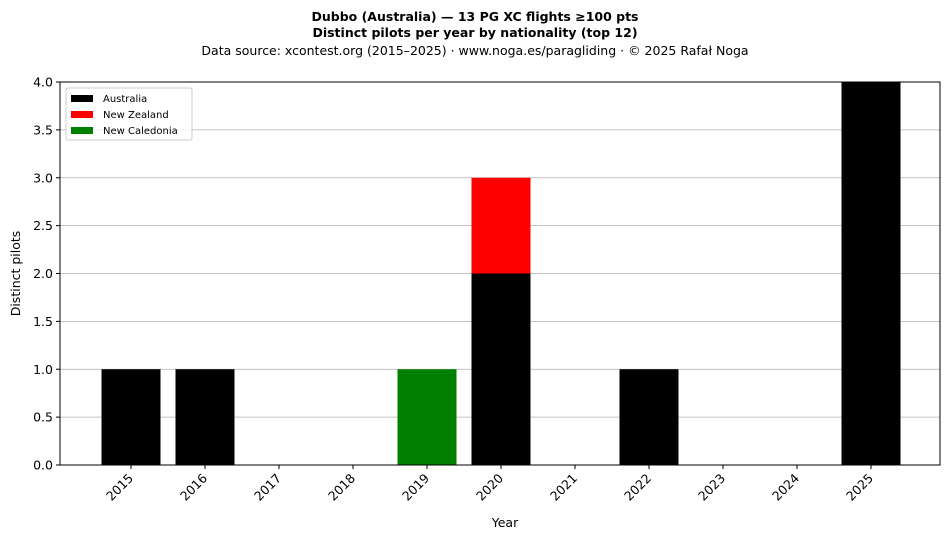 The image size is (950, 539). Describe the element at coordinates (15, 274) in the screenshot. I see `y-axis-label: Distinct pilots` at that location.